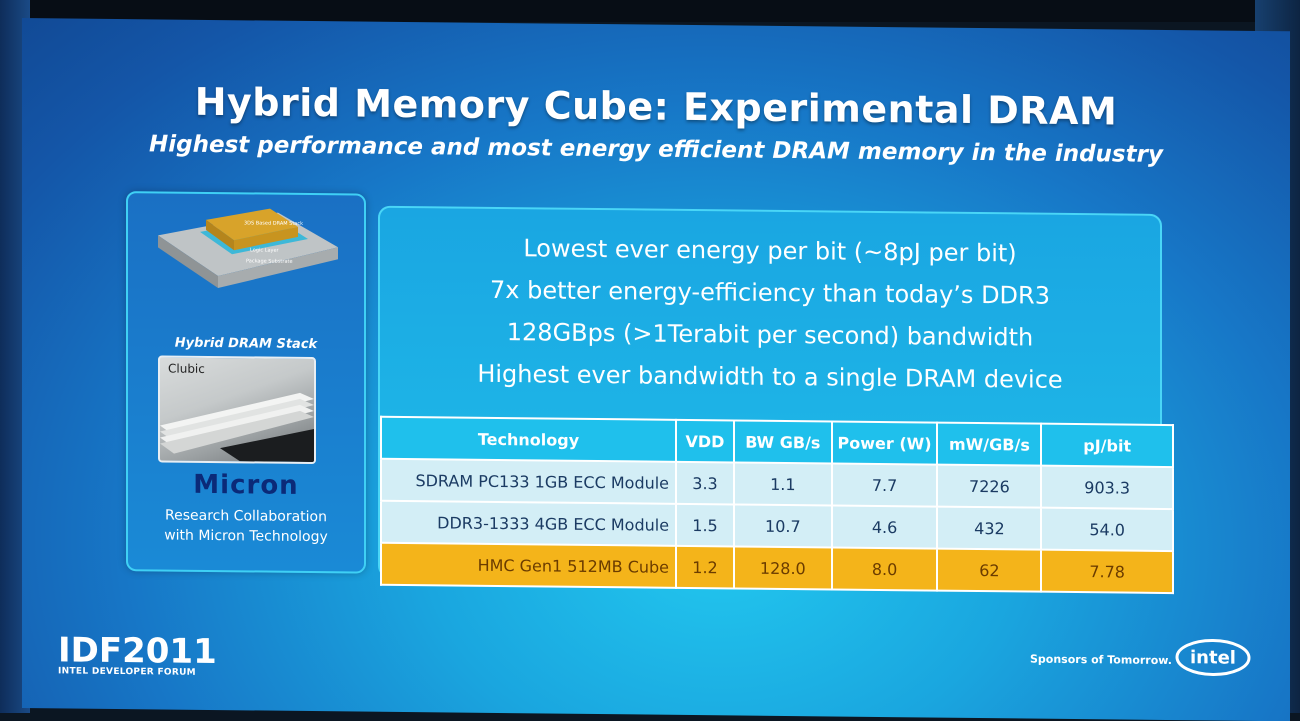 Image resolution: width=1300 pixels, height=721 pixels. Describe the element at coordinates (989, 486) in the screenshot. I see `table-cell: 7226` at that location.